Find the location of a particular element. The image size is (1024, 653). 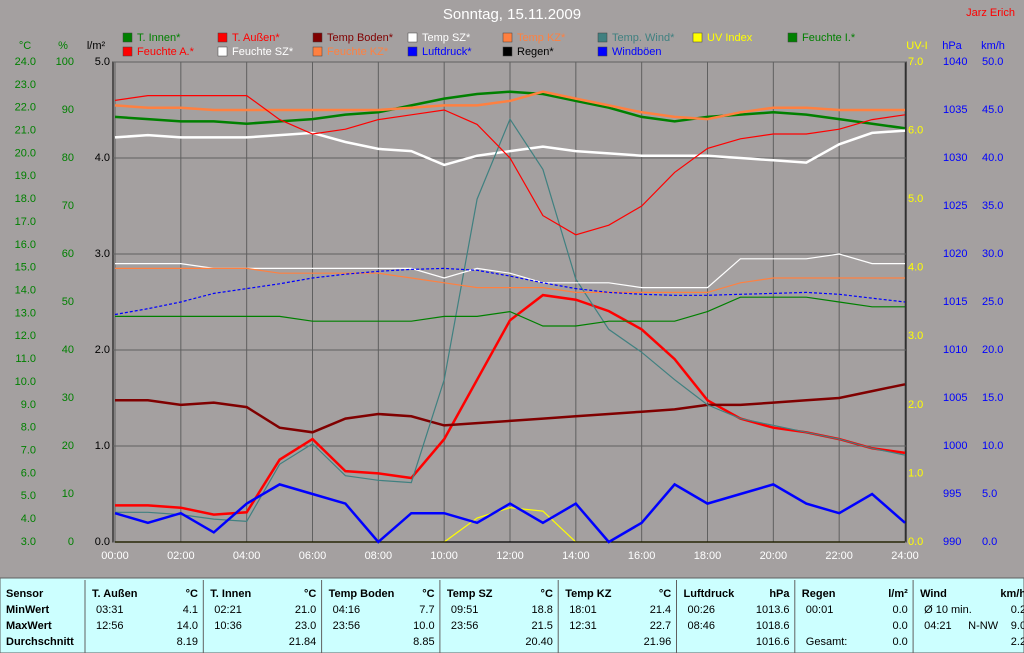

y-tick-label: 90 is located at coordinates (68, 110).